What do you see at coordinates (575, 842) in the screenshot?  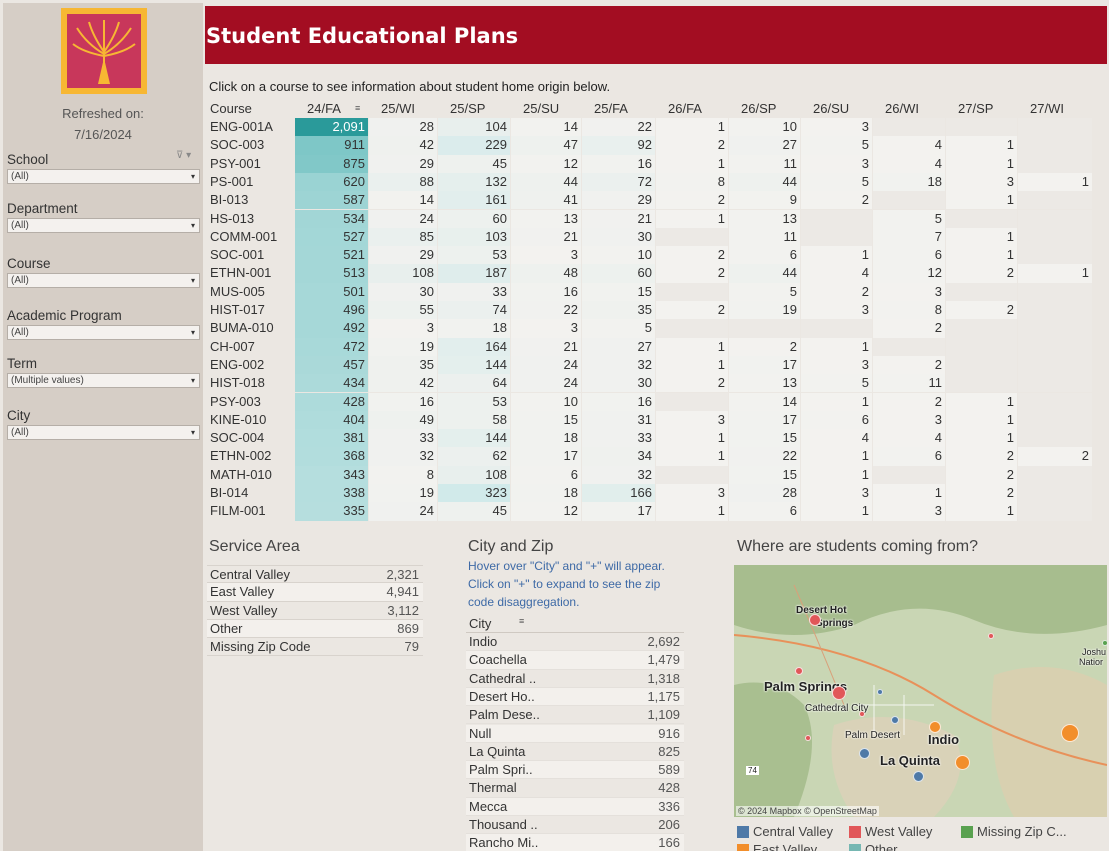 I see `city-row: Rancho Mi.. 166` at bounding box center [575, 842].